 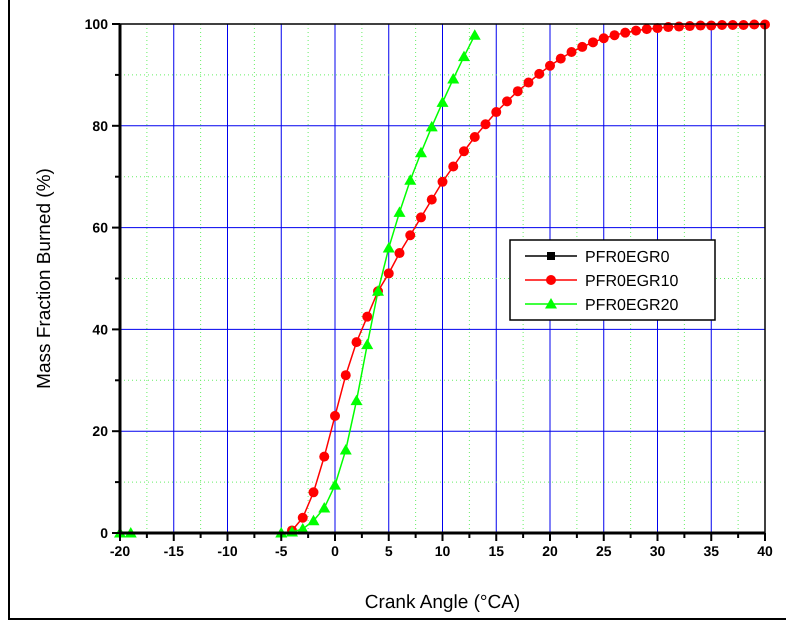 What do you see at coordinates (765, 551) in the screenshot?
I see `x-tick-label: 40` at bounding box center [765, 551].